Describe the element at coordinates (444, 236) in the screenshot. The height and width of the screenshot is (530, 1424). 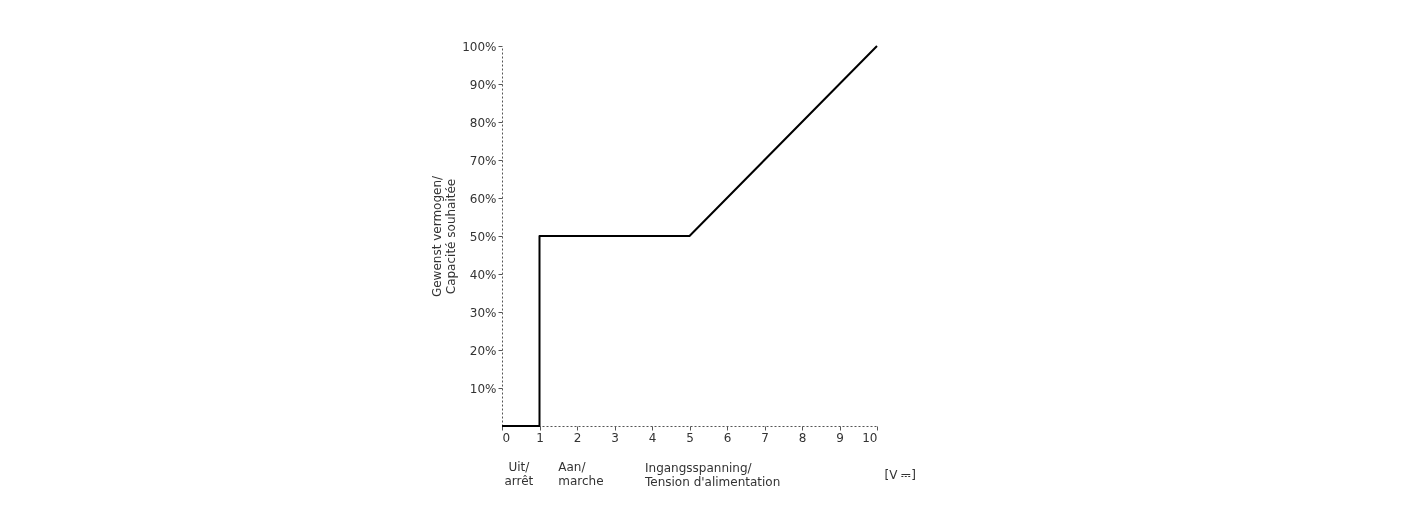
I see `y-axis-title: Gewenst vermogen/ Capacité souhaitée` at that location.